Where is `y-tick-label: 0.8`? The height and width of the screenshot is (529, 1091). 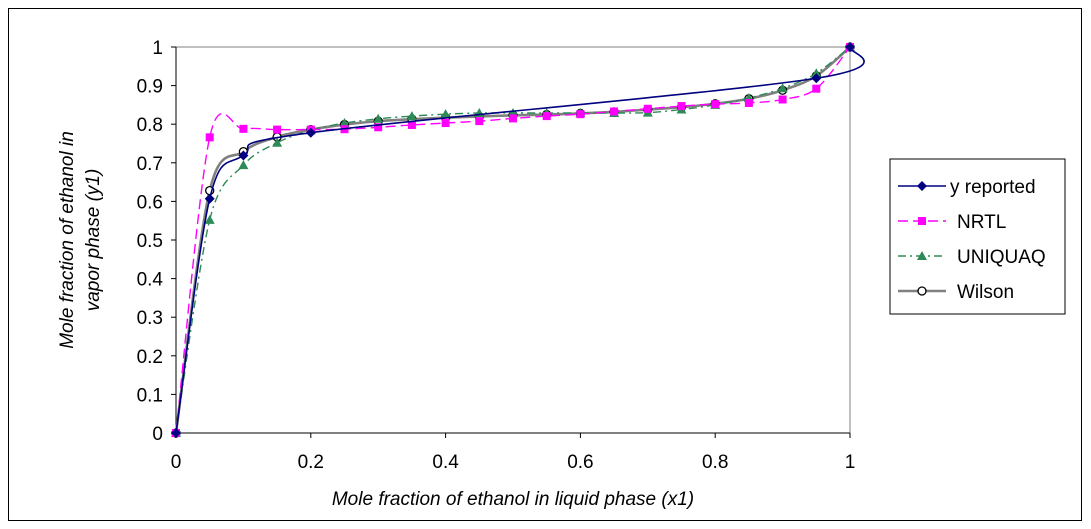
y-tick-label: 0.8 is located at coordinates (150, 125).